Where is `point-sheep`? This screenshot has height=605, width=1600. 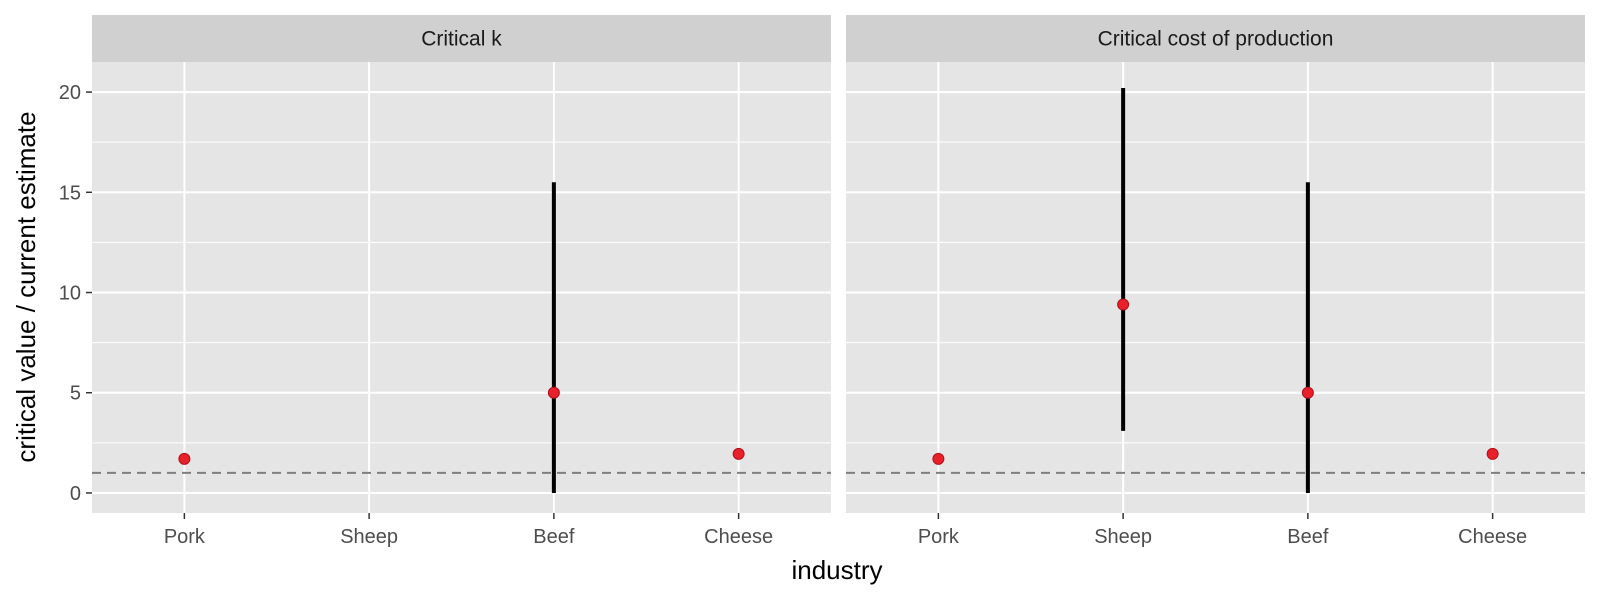
point-sheep is located at coordinates (1123, 304).